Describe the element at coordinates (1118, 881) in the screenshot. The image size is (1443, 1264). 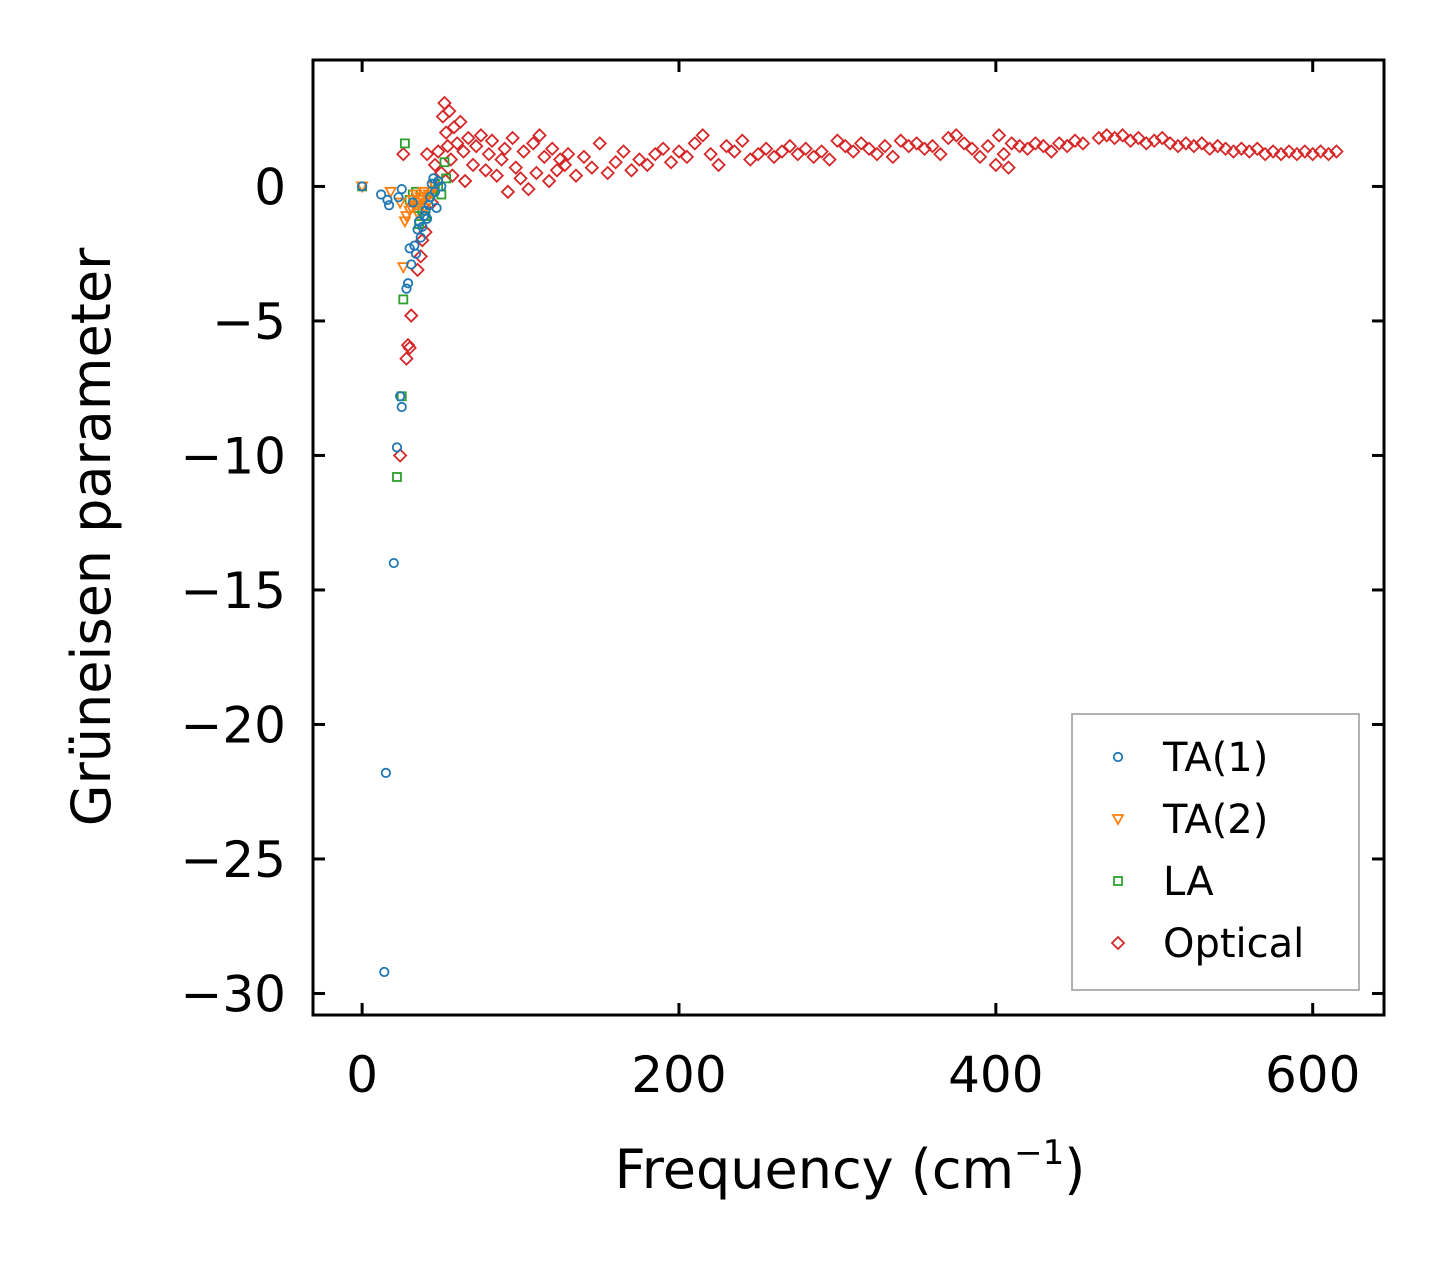
I see `legend-marker-la` at that location.